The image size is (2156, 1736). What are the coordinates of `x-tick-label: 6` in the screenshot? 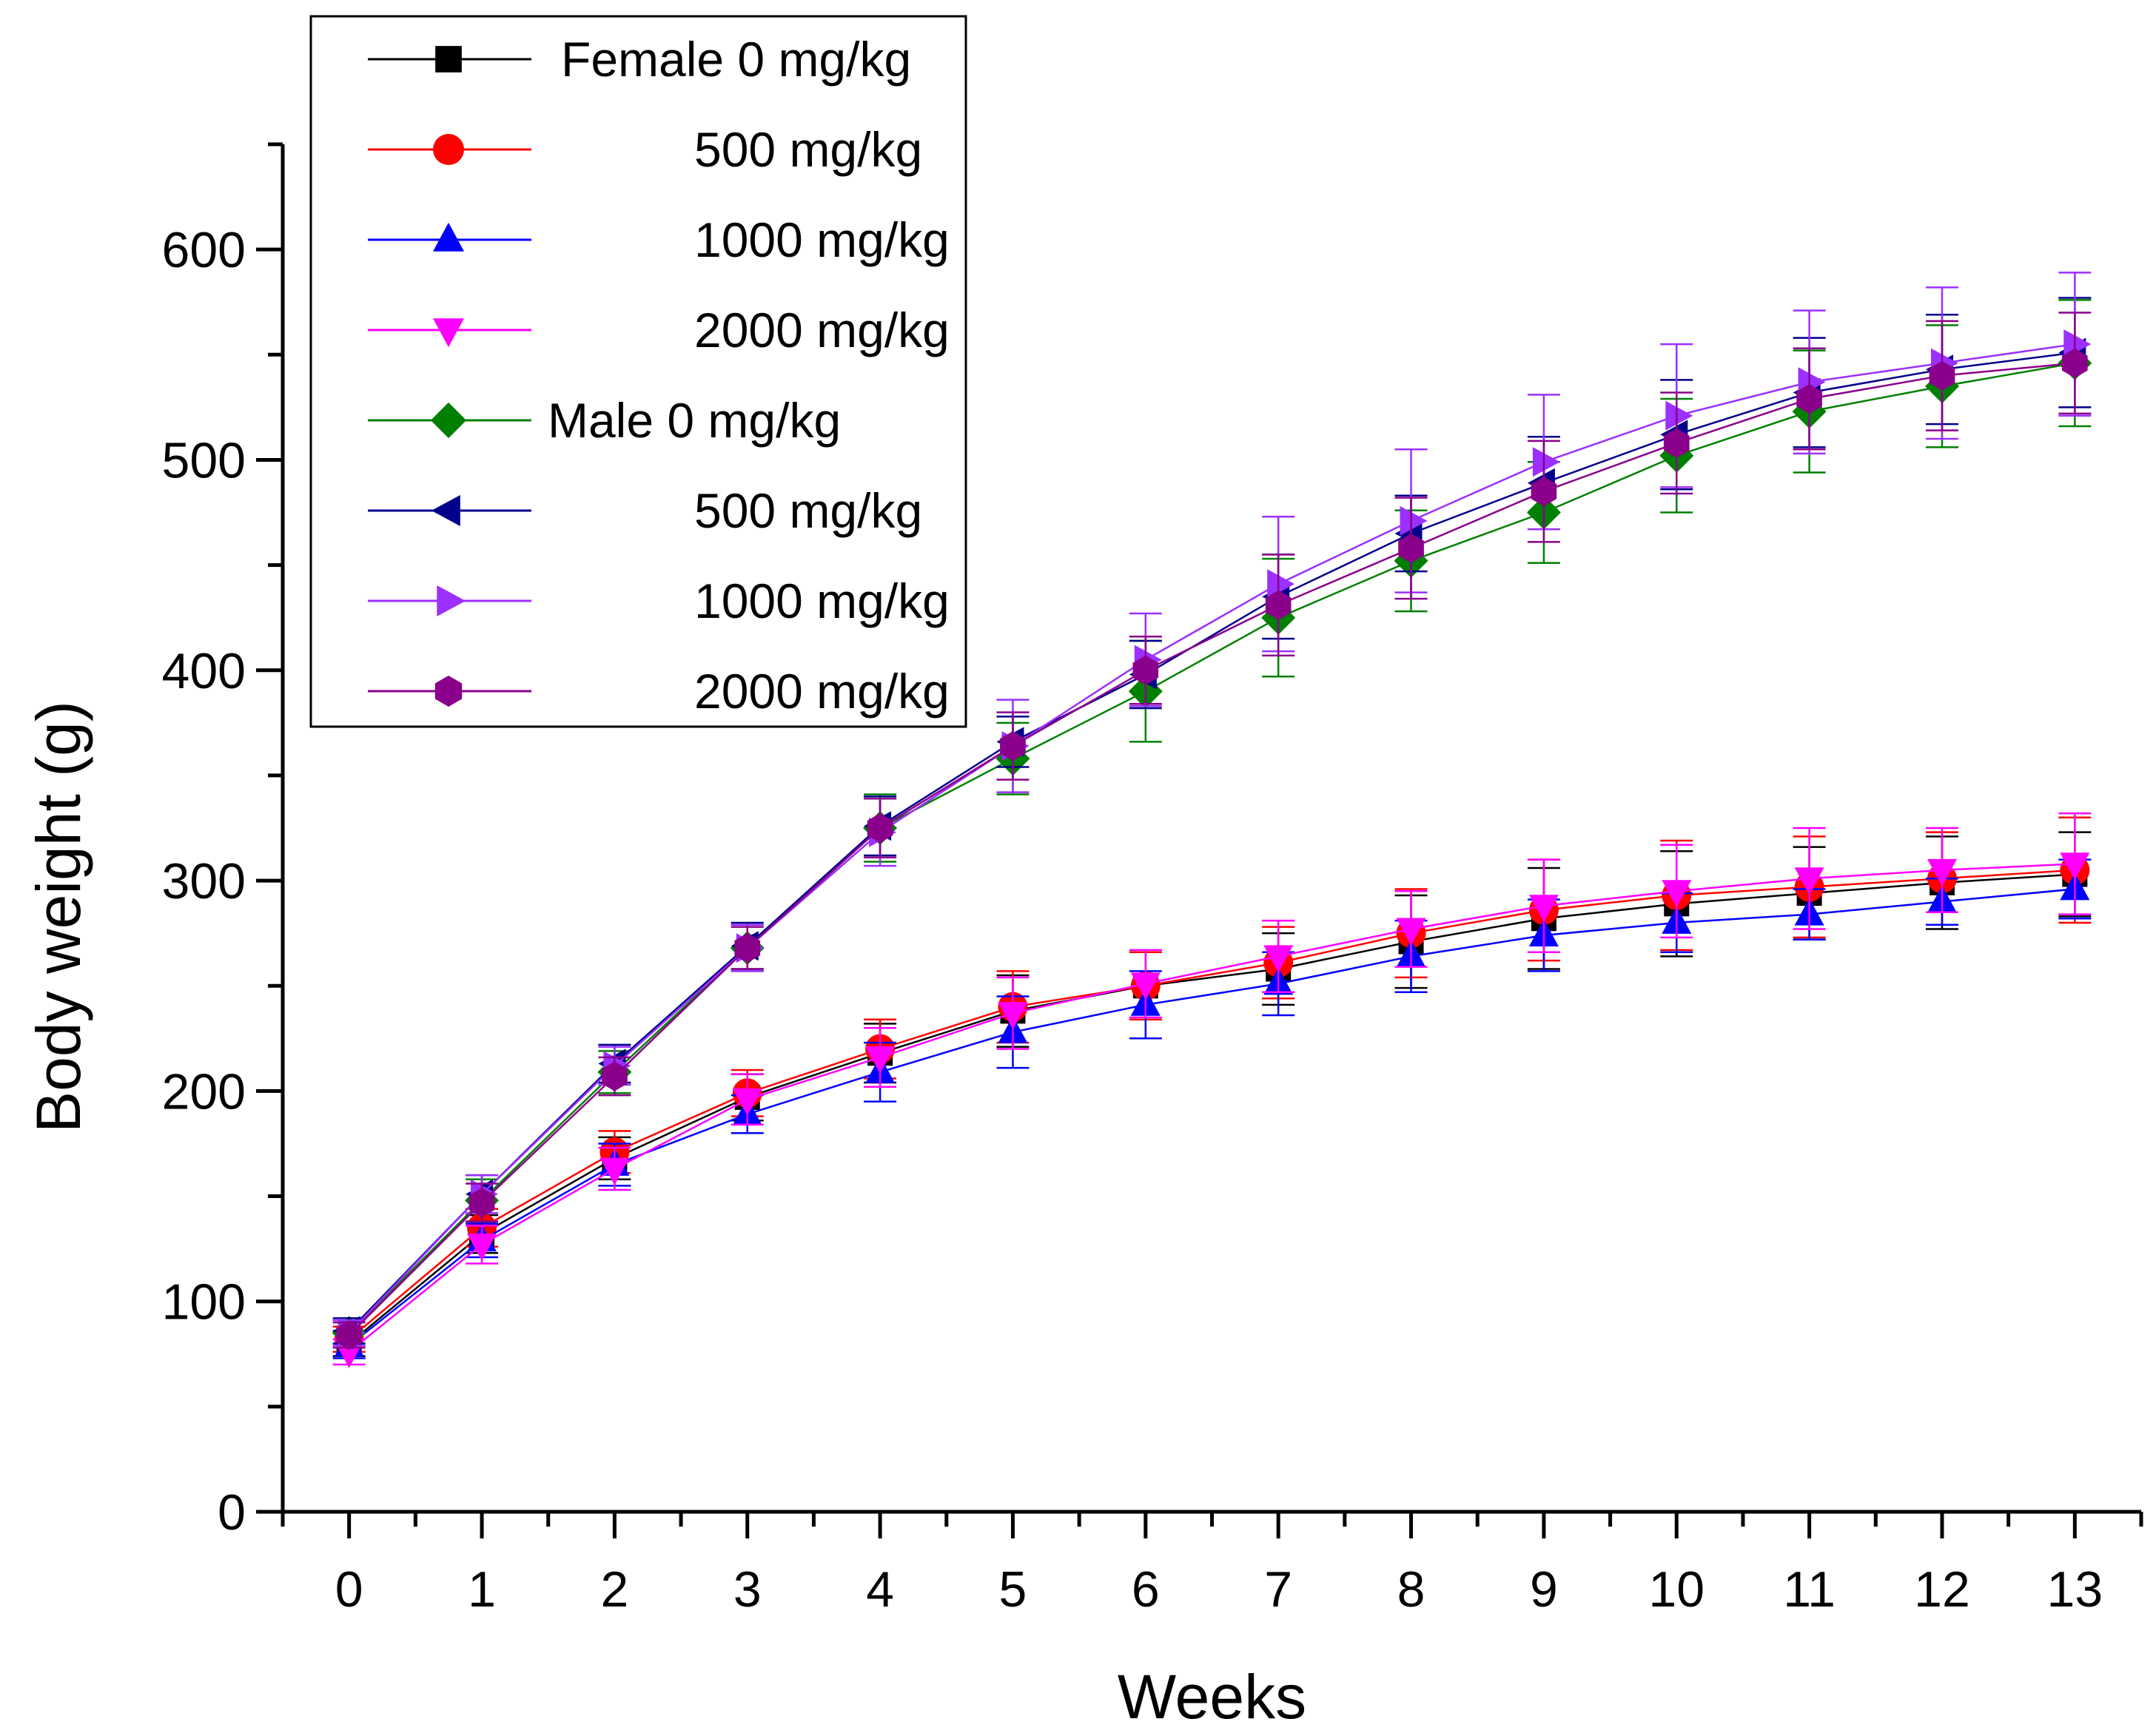 It's located at (1146, 1589).